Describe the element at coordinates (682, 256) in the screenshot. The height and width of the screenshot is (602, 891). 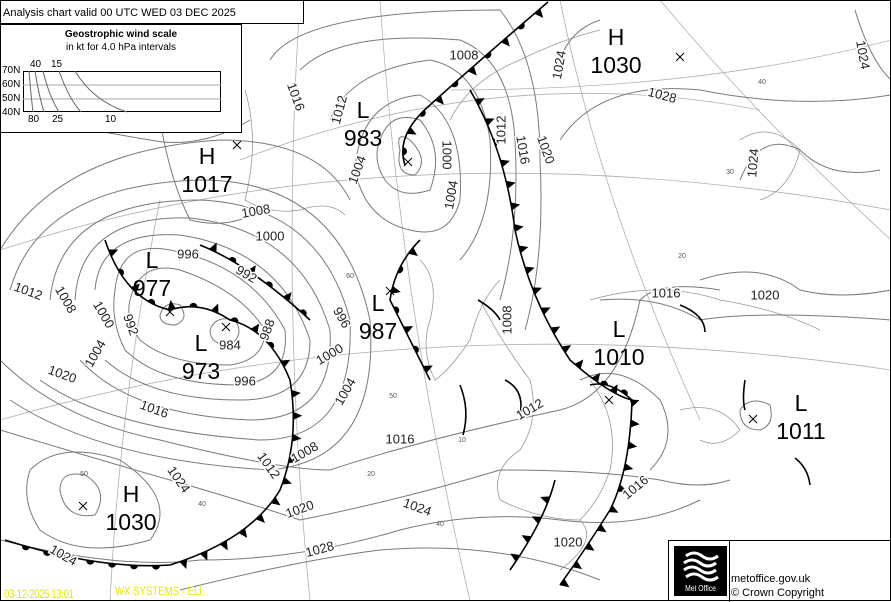
I see `grid-label: 20` at that location.